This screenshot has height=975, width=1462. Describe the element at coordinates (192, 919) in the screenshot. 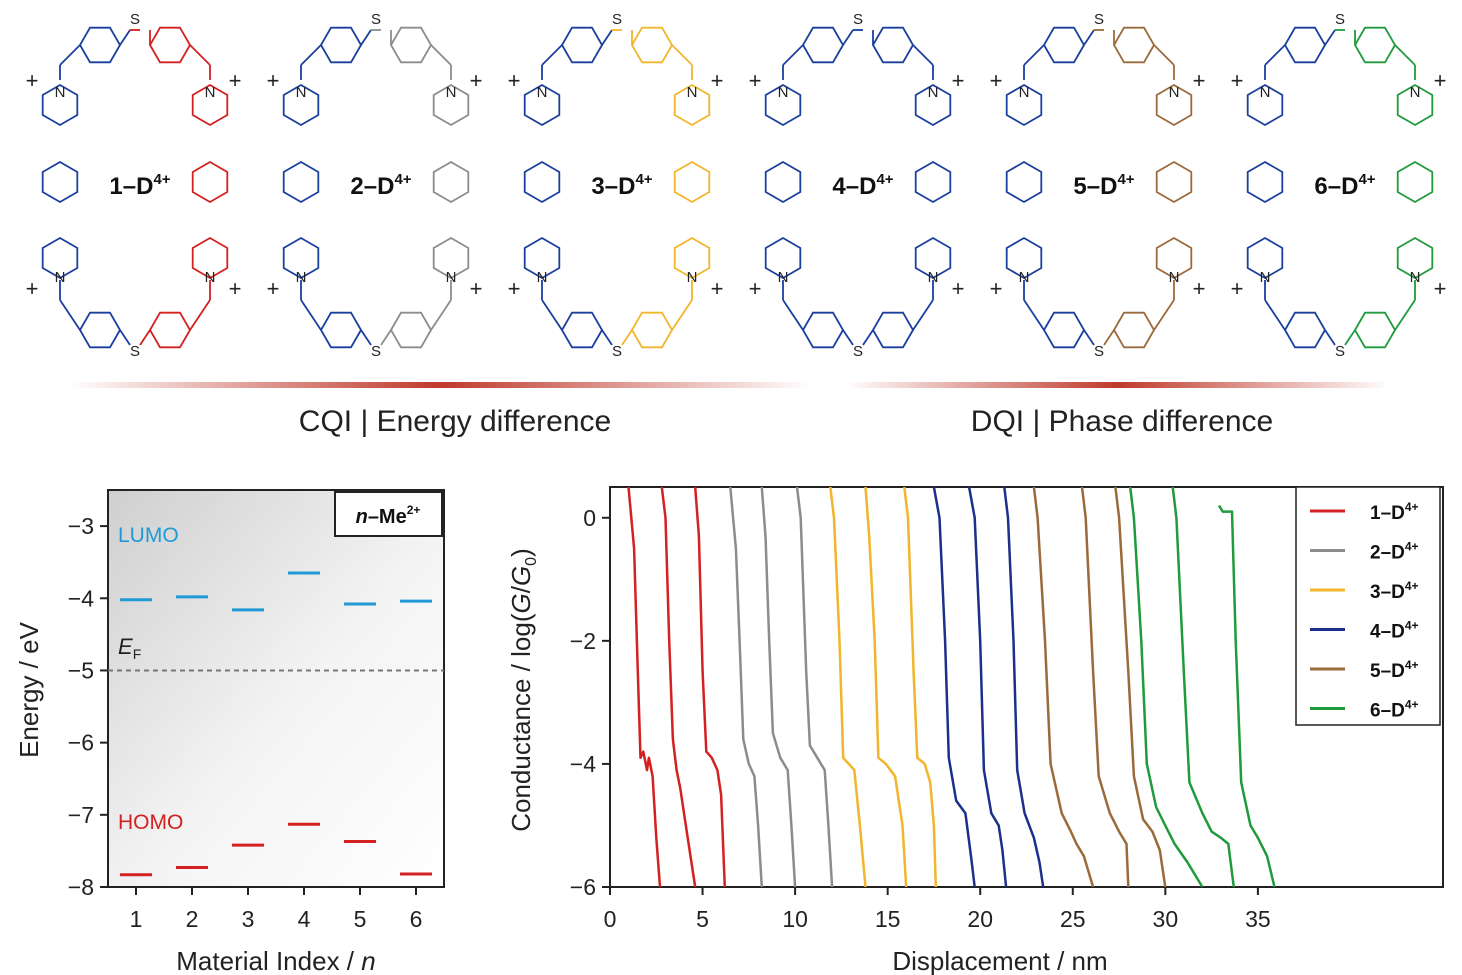

I see `x-tick-label: 2` at that location.